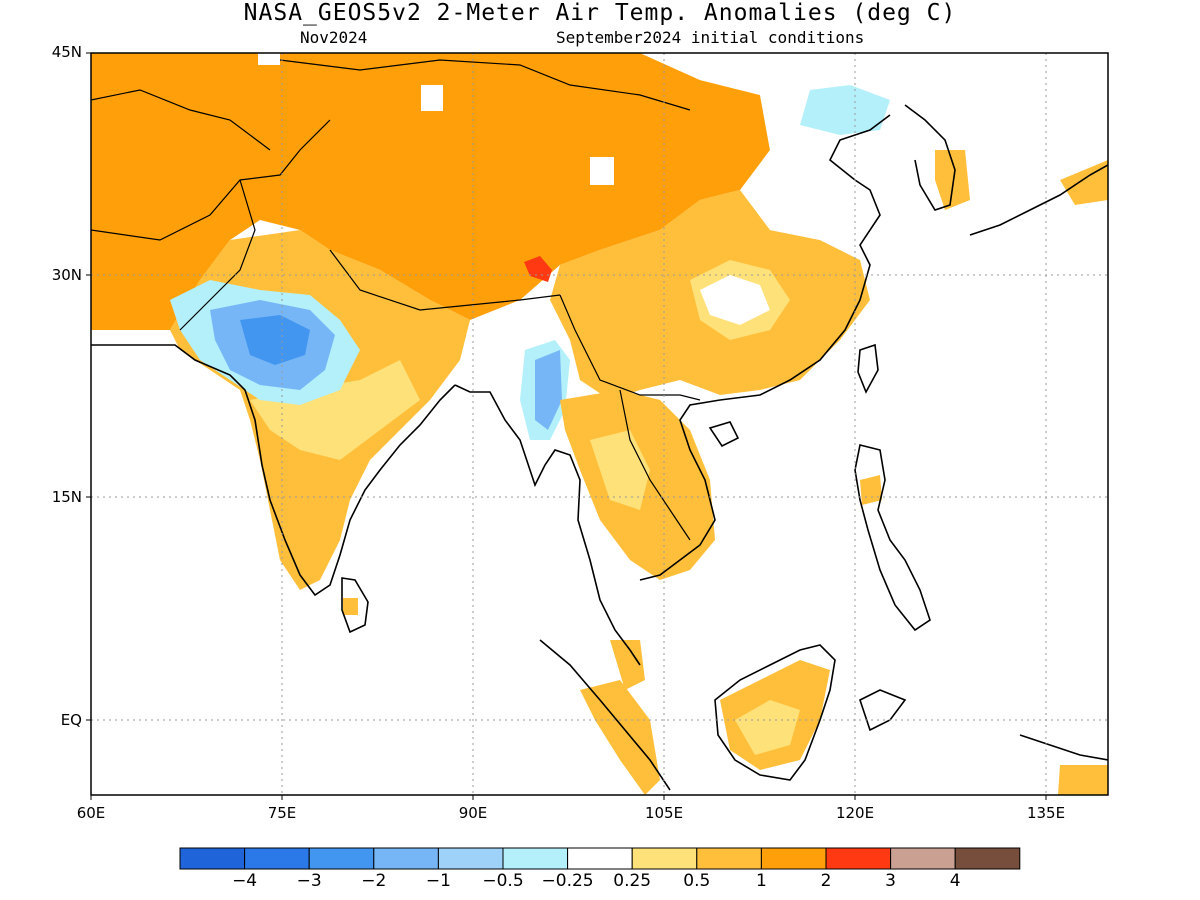 This screenshot has height=900, width=1200. I want to click on coastline-sulawesi, so click(883, 710).